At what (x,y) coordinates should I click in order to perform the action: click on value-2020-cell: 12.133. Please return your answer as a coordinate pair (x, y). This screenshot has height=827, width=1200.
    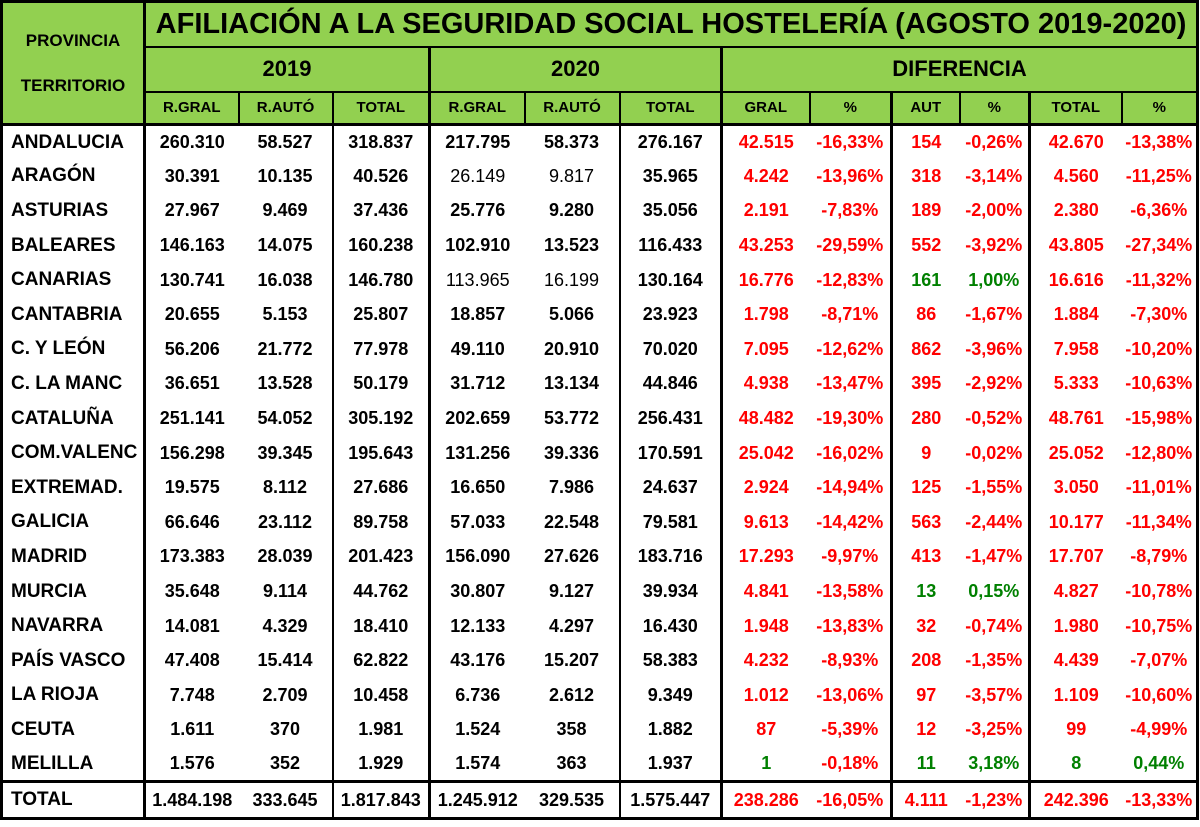
    Looking at the image, I should click on (478, 625).